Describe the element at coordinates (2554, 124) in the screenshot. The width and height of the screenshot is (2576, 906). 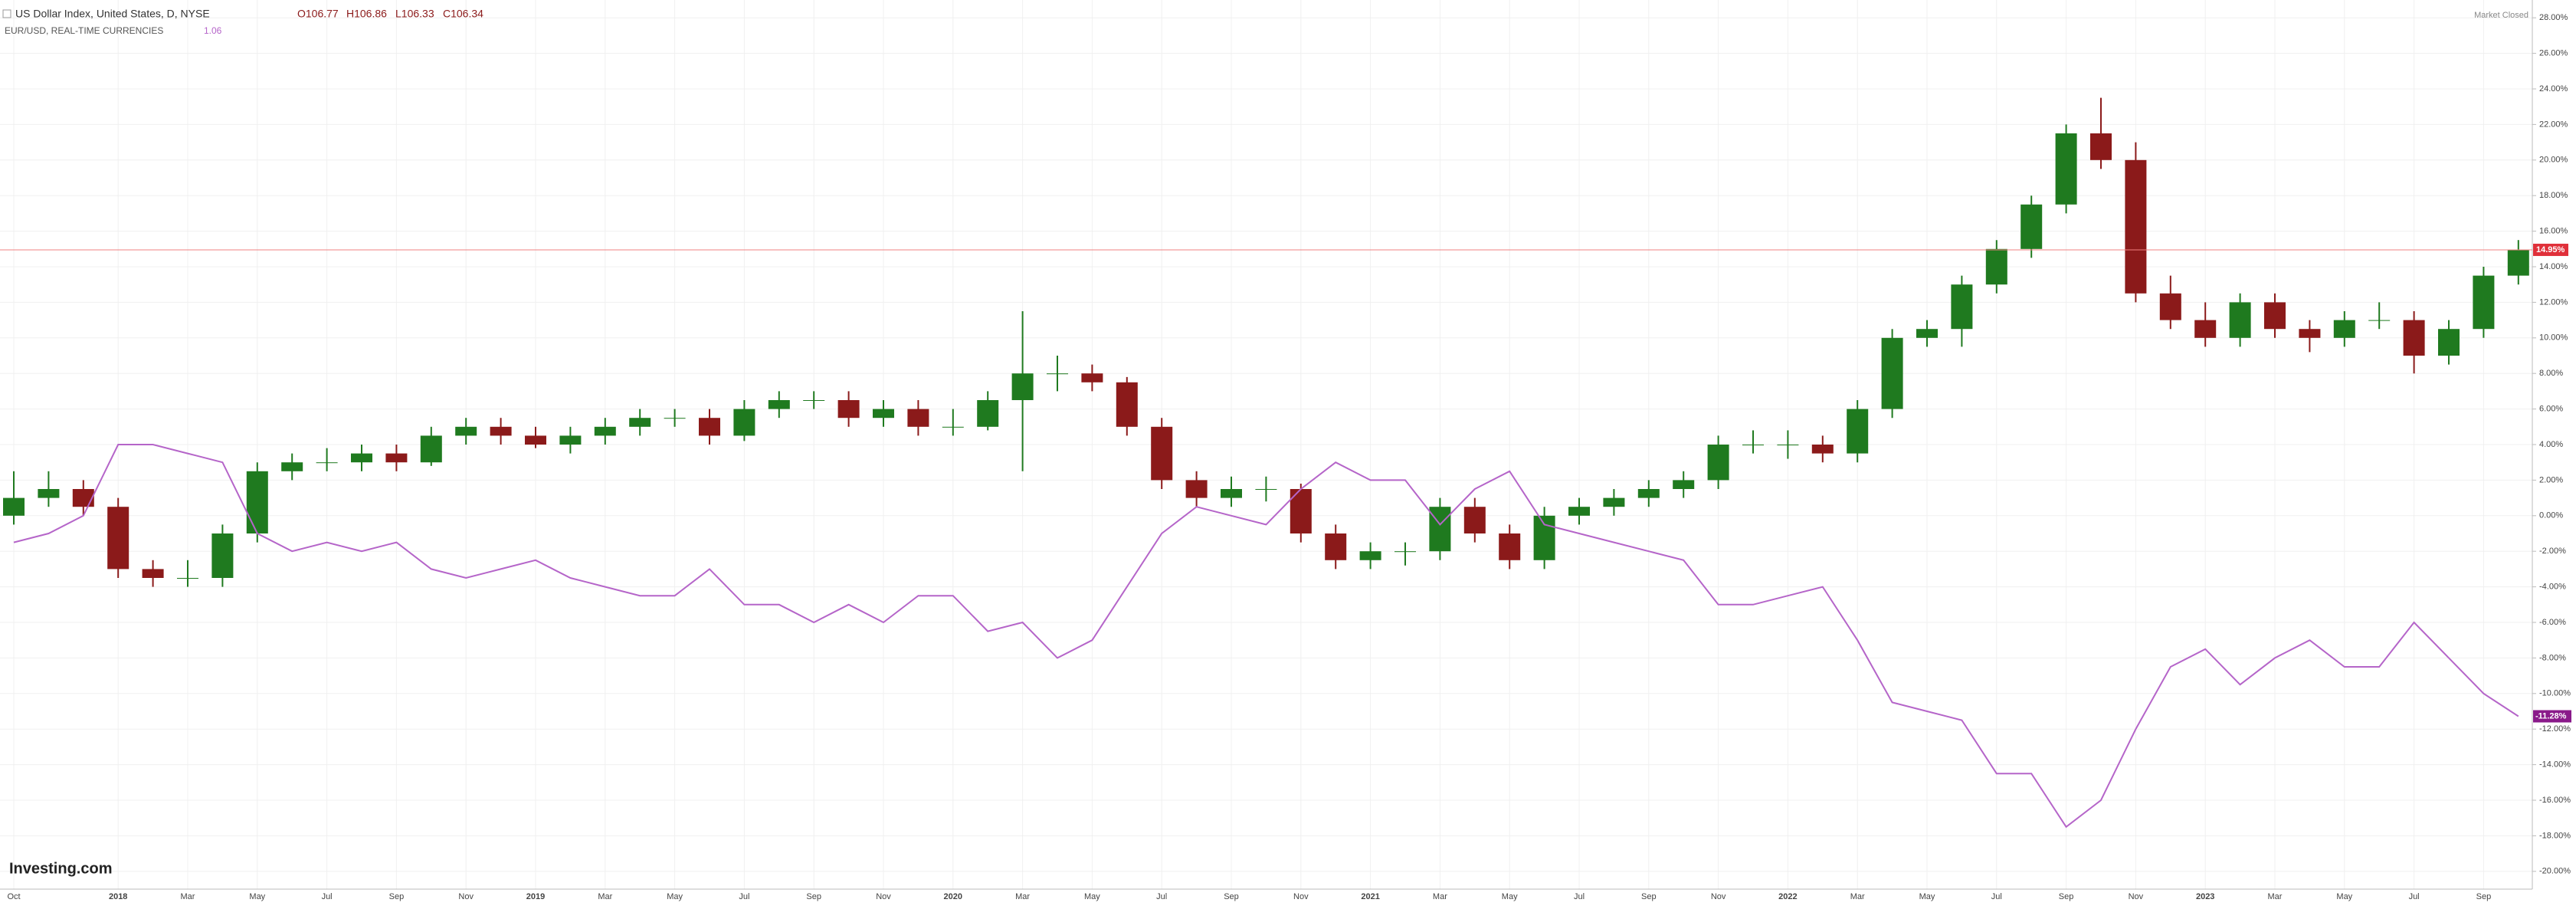
I see `y-tick-label: 22.00%` at that location.